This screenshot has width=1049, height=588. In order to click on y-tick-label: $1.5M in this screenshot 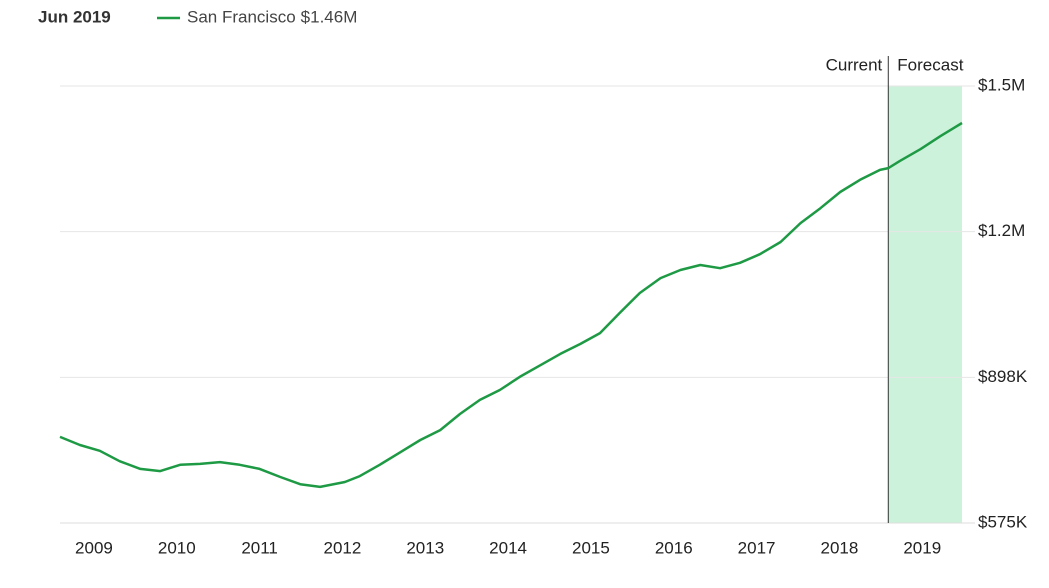, I will do `click(1001, 84)`.